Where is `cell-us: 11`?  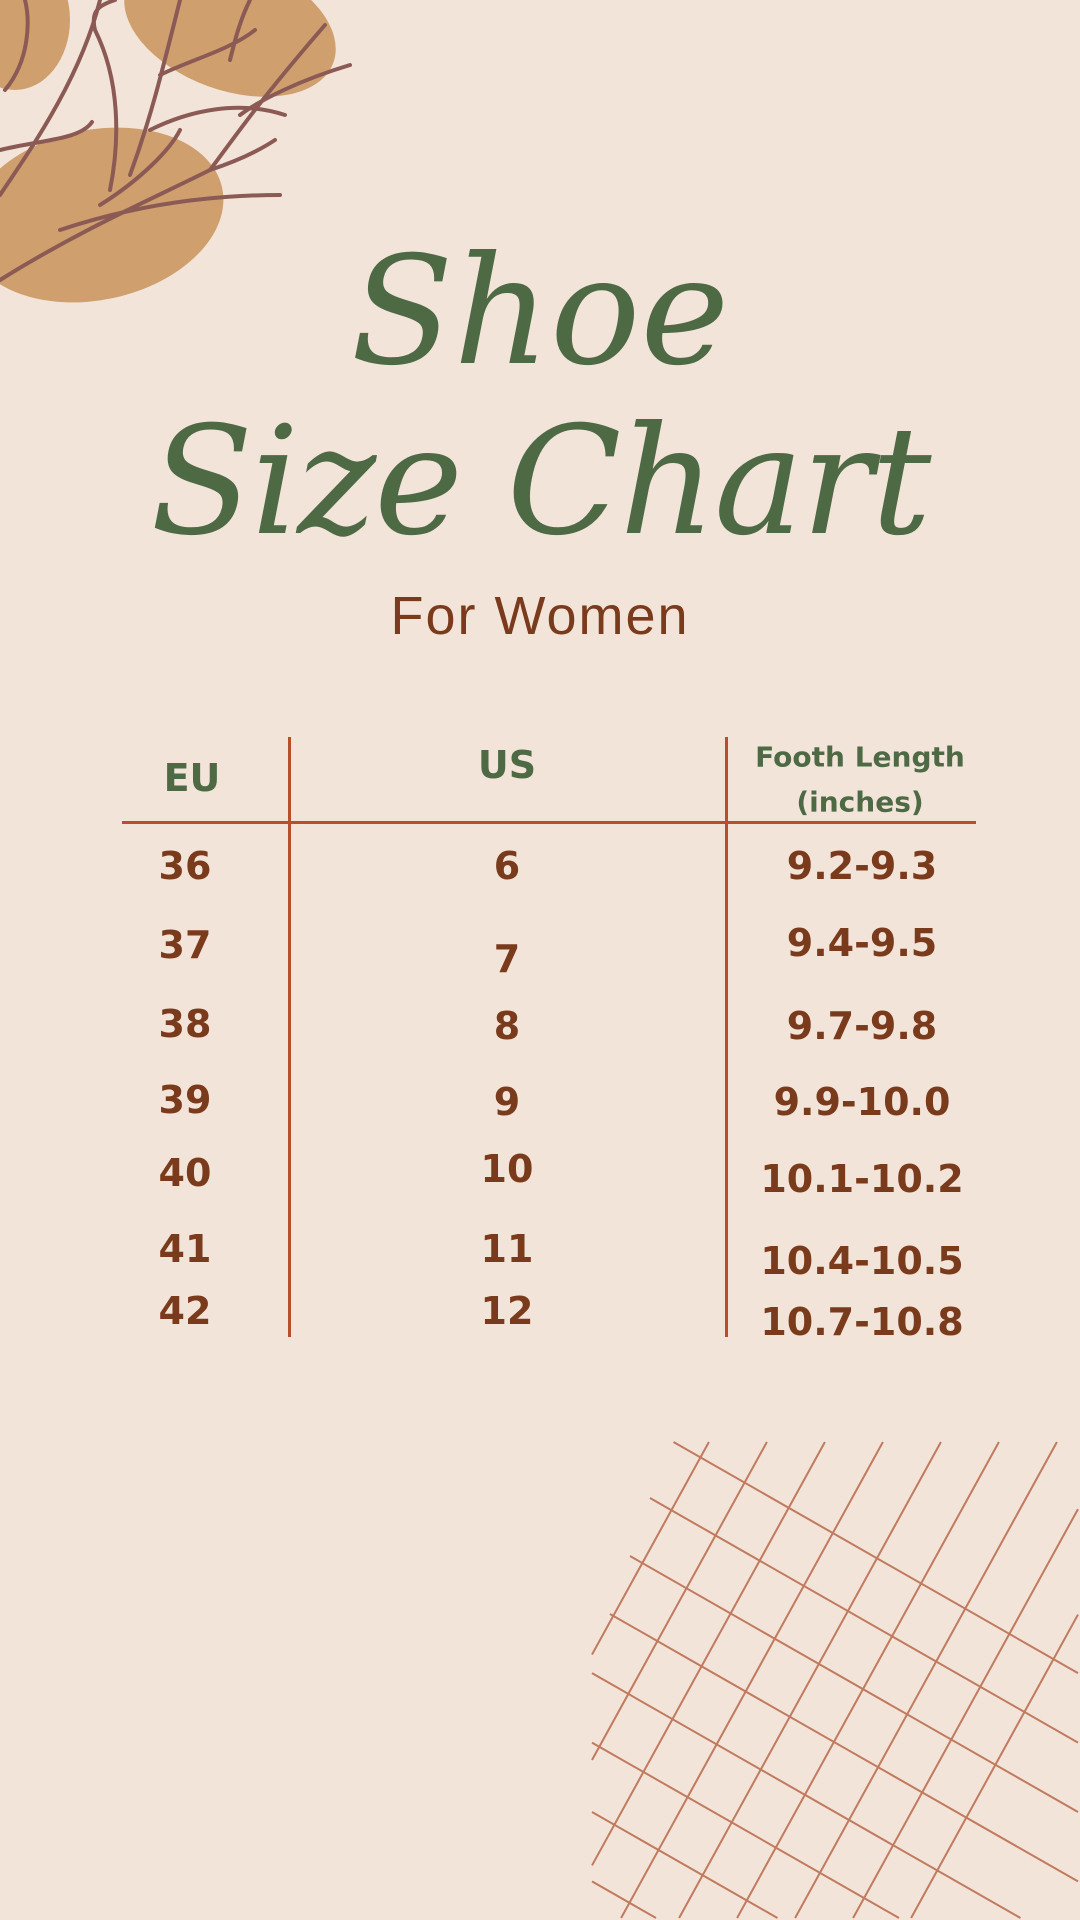
cell-us: 11 is located at coordinates (507, 1249).